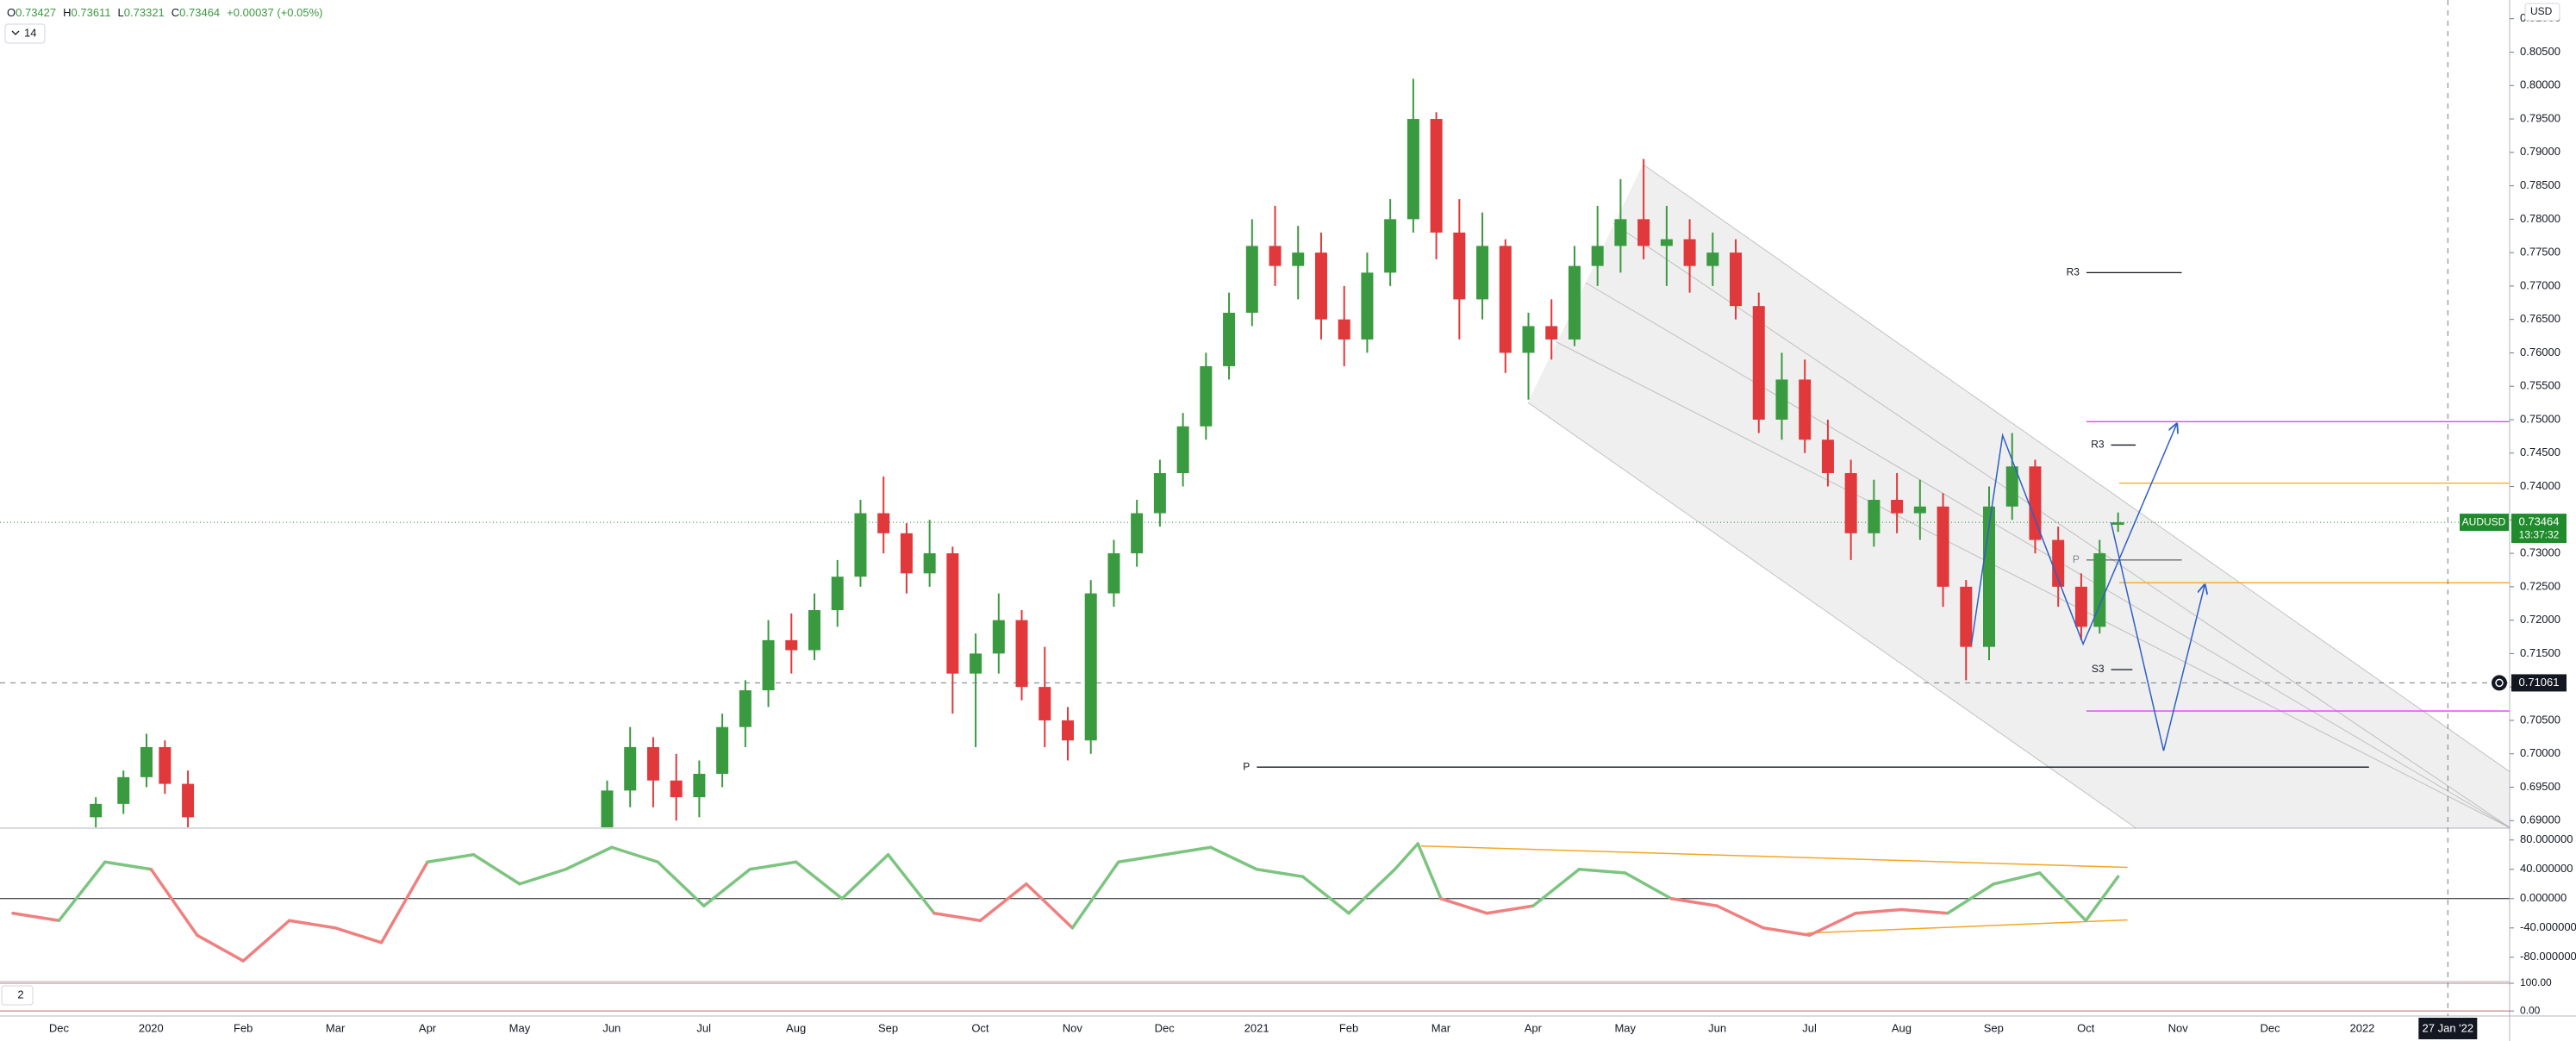 The height and width of the screenshot is (1041, 2576). What do you see at coordinates (2540, 452) in the screenshot?
I see `y-tick-label: 0.74500` at bounding box center [2540, 452].